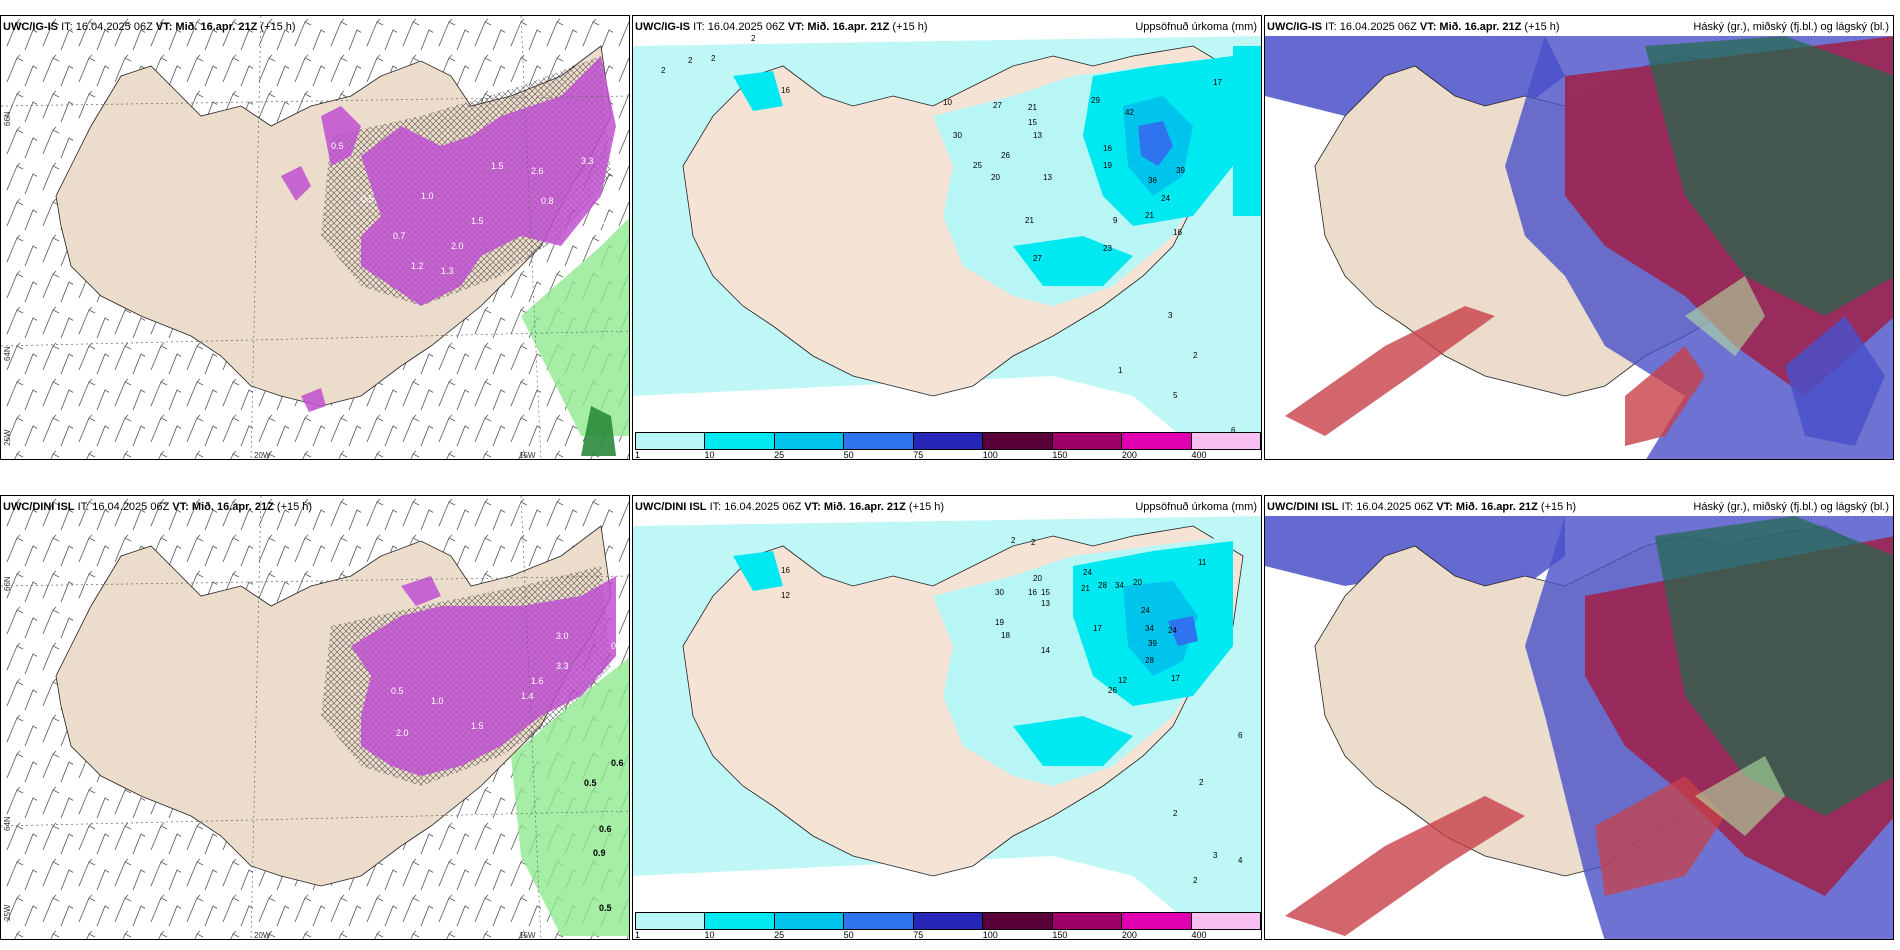  What do you see at coordinates (1180, 170) in the screenshot?
I see `precip-value: 39` at bounding box center [1180, 170].